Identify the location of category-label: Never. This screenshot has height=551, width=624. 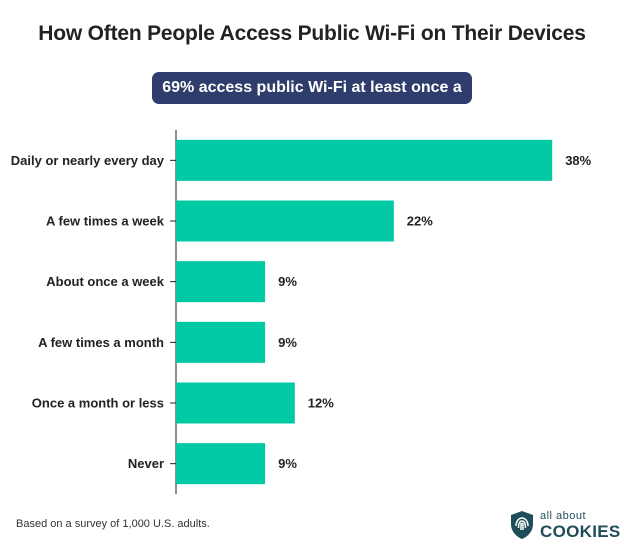
(146, 463).